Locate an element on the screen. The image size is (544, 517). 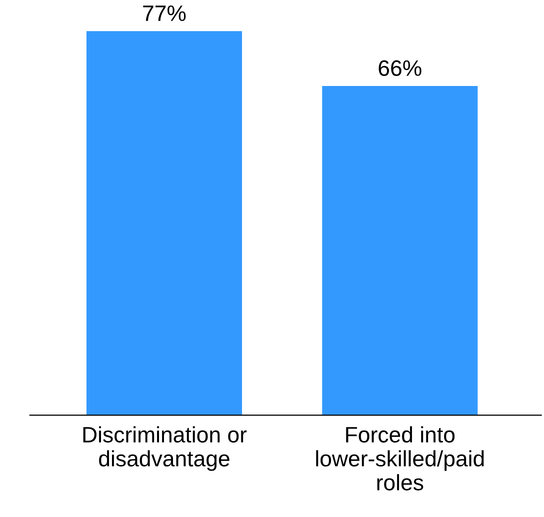
data-label: 77% is located at coordinates (164, 14).